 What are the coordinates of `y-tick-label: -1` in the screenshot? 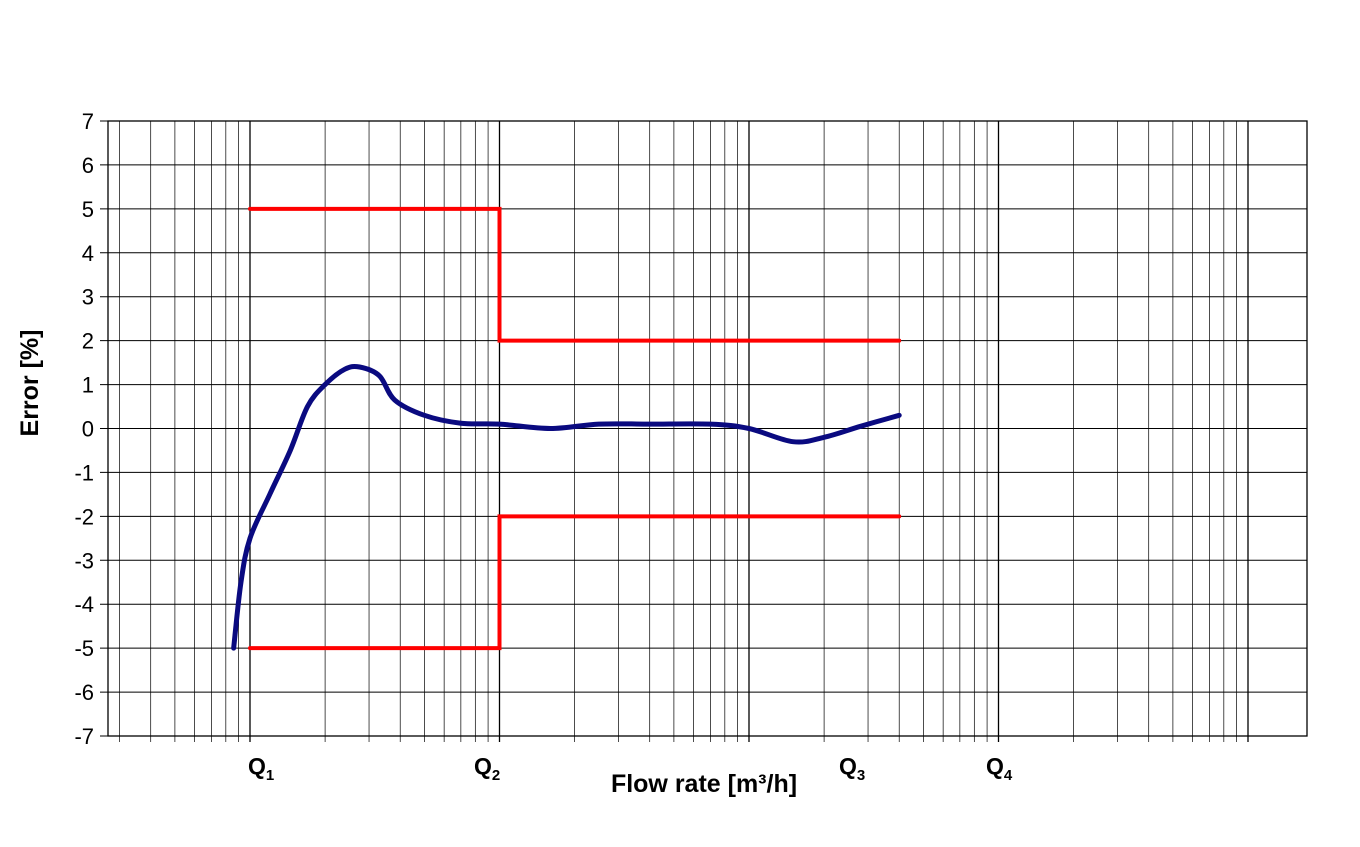 It's located at (84, 472).